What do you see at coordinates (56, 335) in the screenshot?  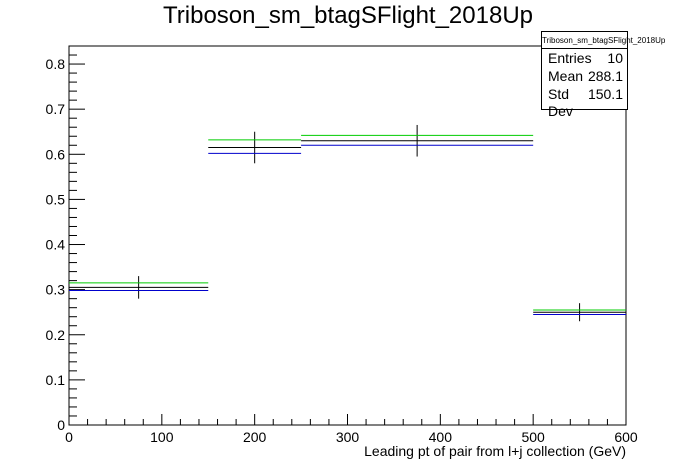 I see `y-tick-label: 0.2` at bounding box center [56, 335].